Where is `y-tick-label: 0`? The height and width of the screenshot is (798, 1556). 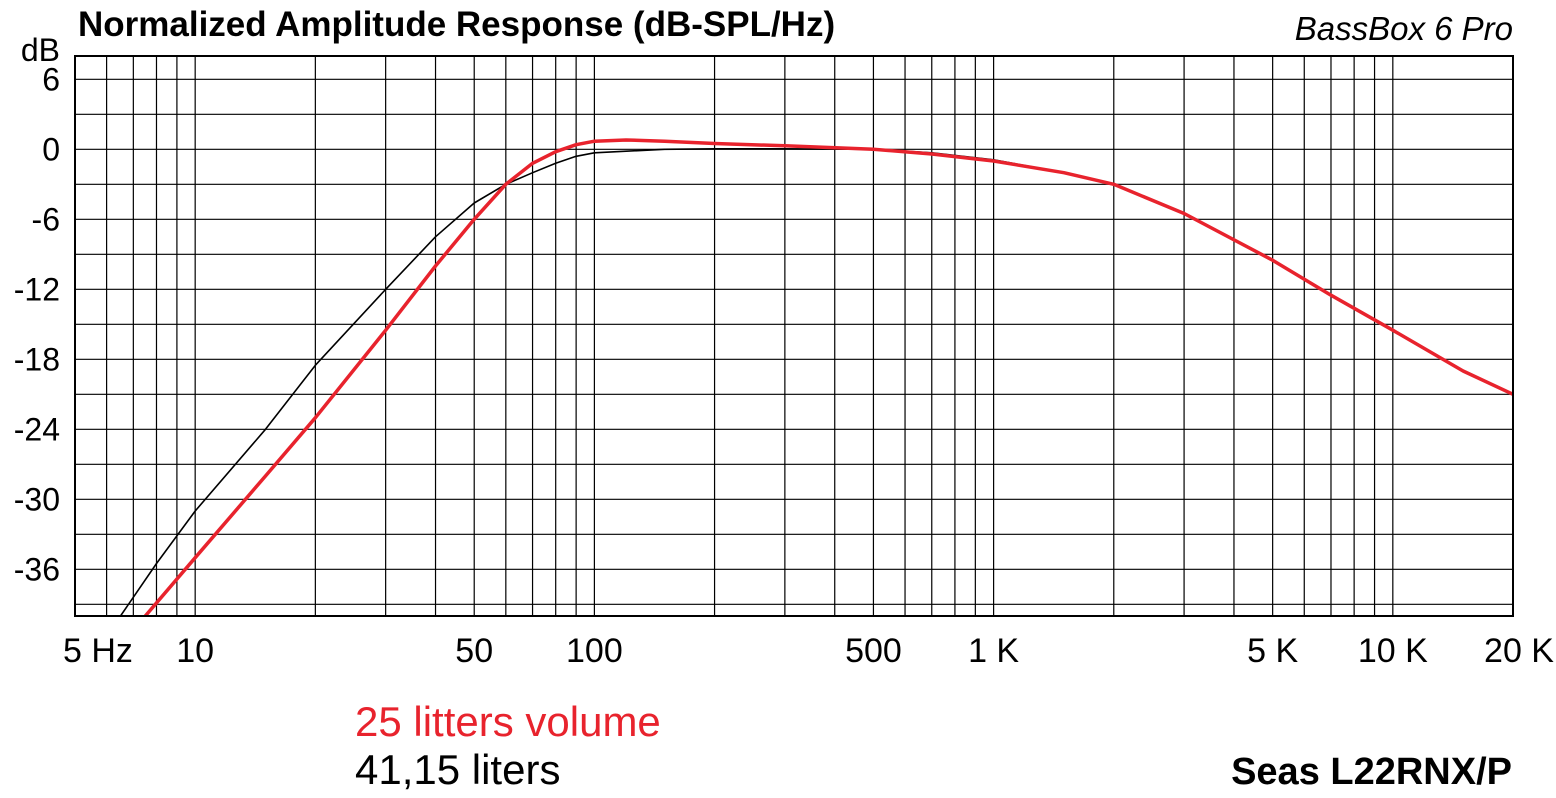
y-tick-label: 0 is located at coordinates (51, 149).